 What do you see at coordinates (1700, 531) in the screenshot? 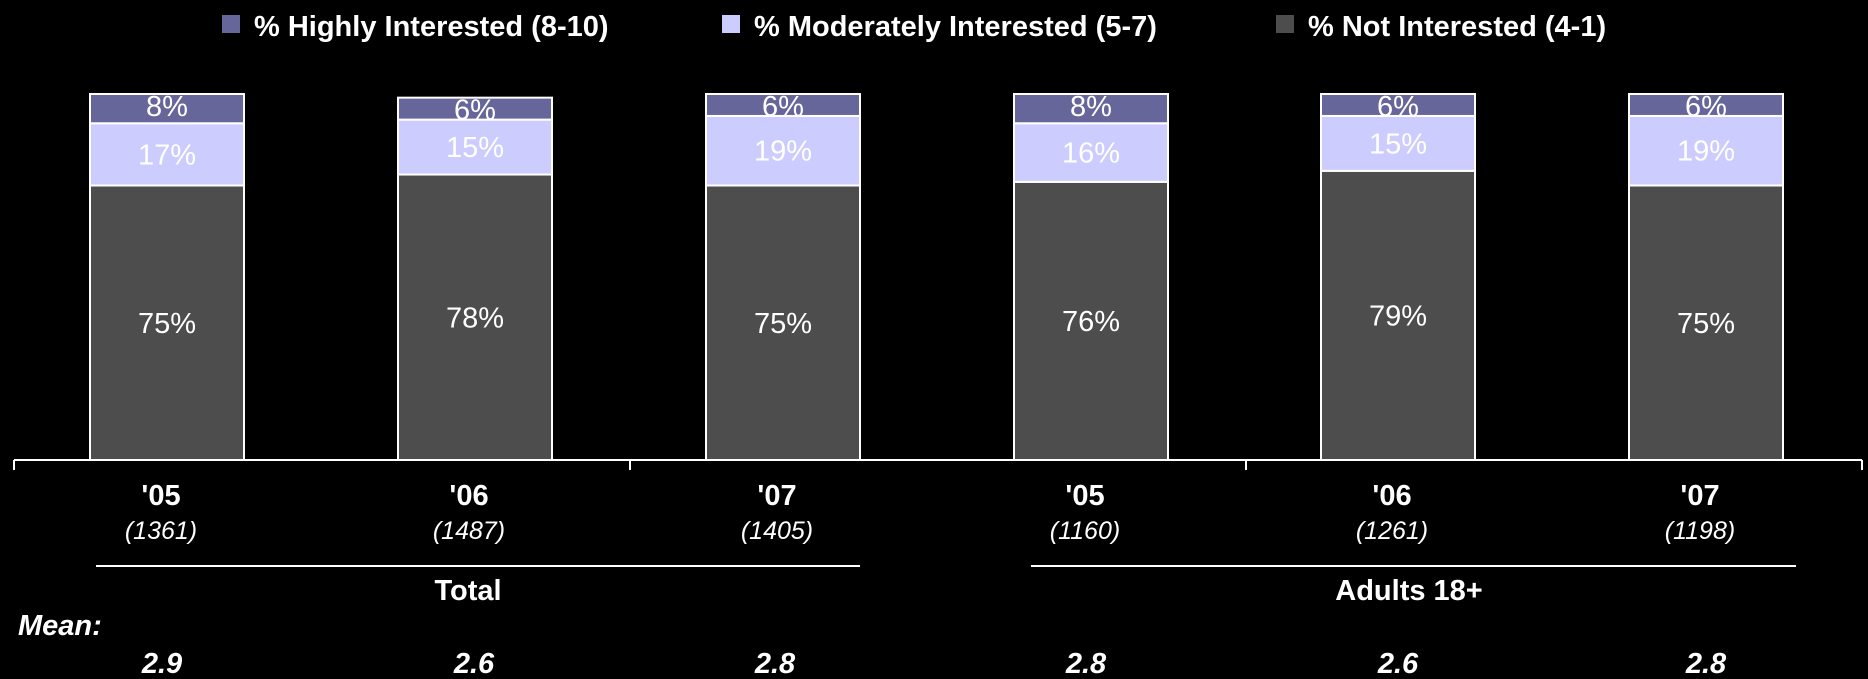
I see `sample-size-label: (1198)` at bounding box center [1700, 531].